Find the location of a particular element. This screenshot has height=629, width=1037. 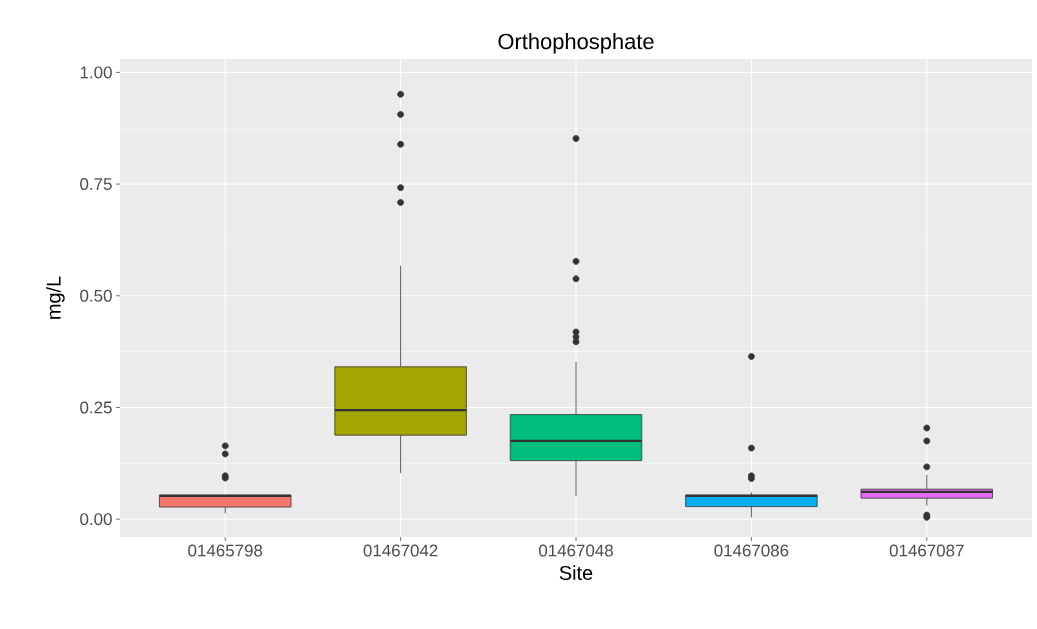

x-tick-label: 01467087 is located at coordinates (926, 550).